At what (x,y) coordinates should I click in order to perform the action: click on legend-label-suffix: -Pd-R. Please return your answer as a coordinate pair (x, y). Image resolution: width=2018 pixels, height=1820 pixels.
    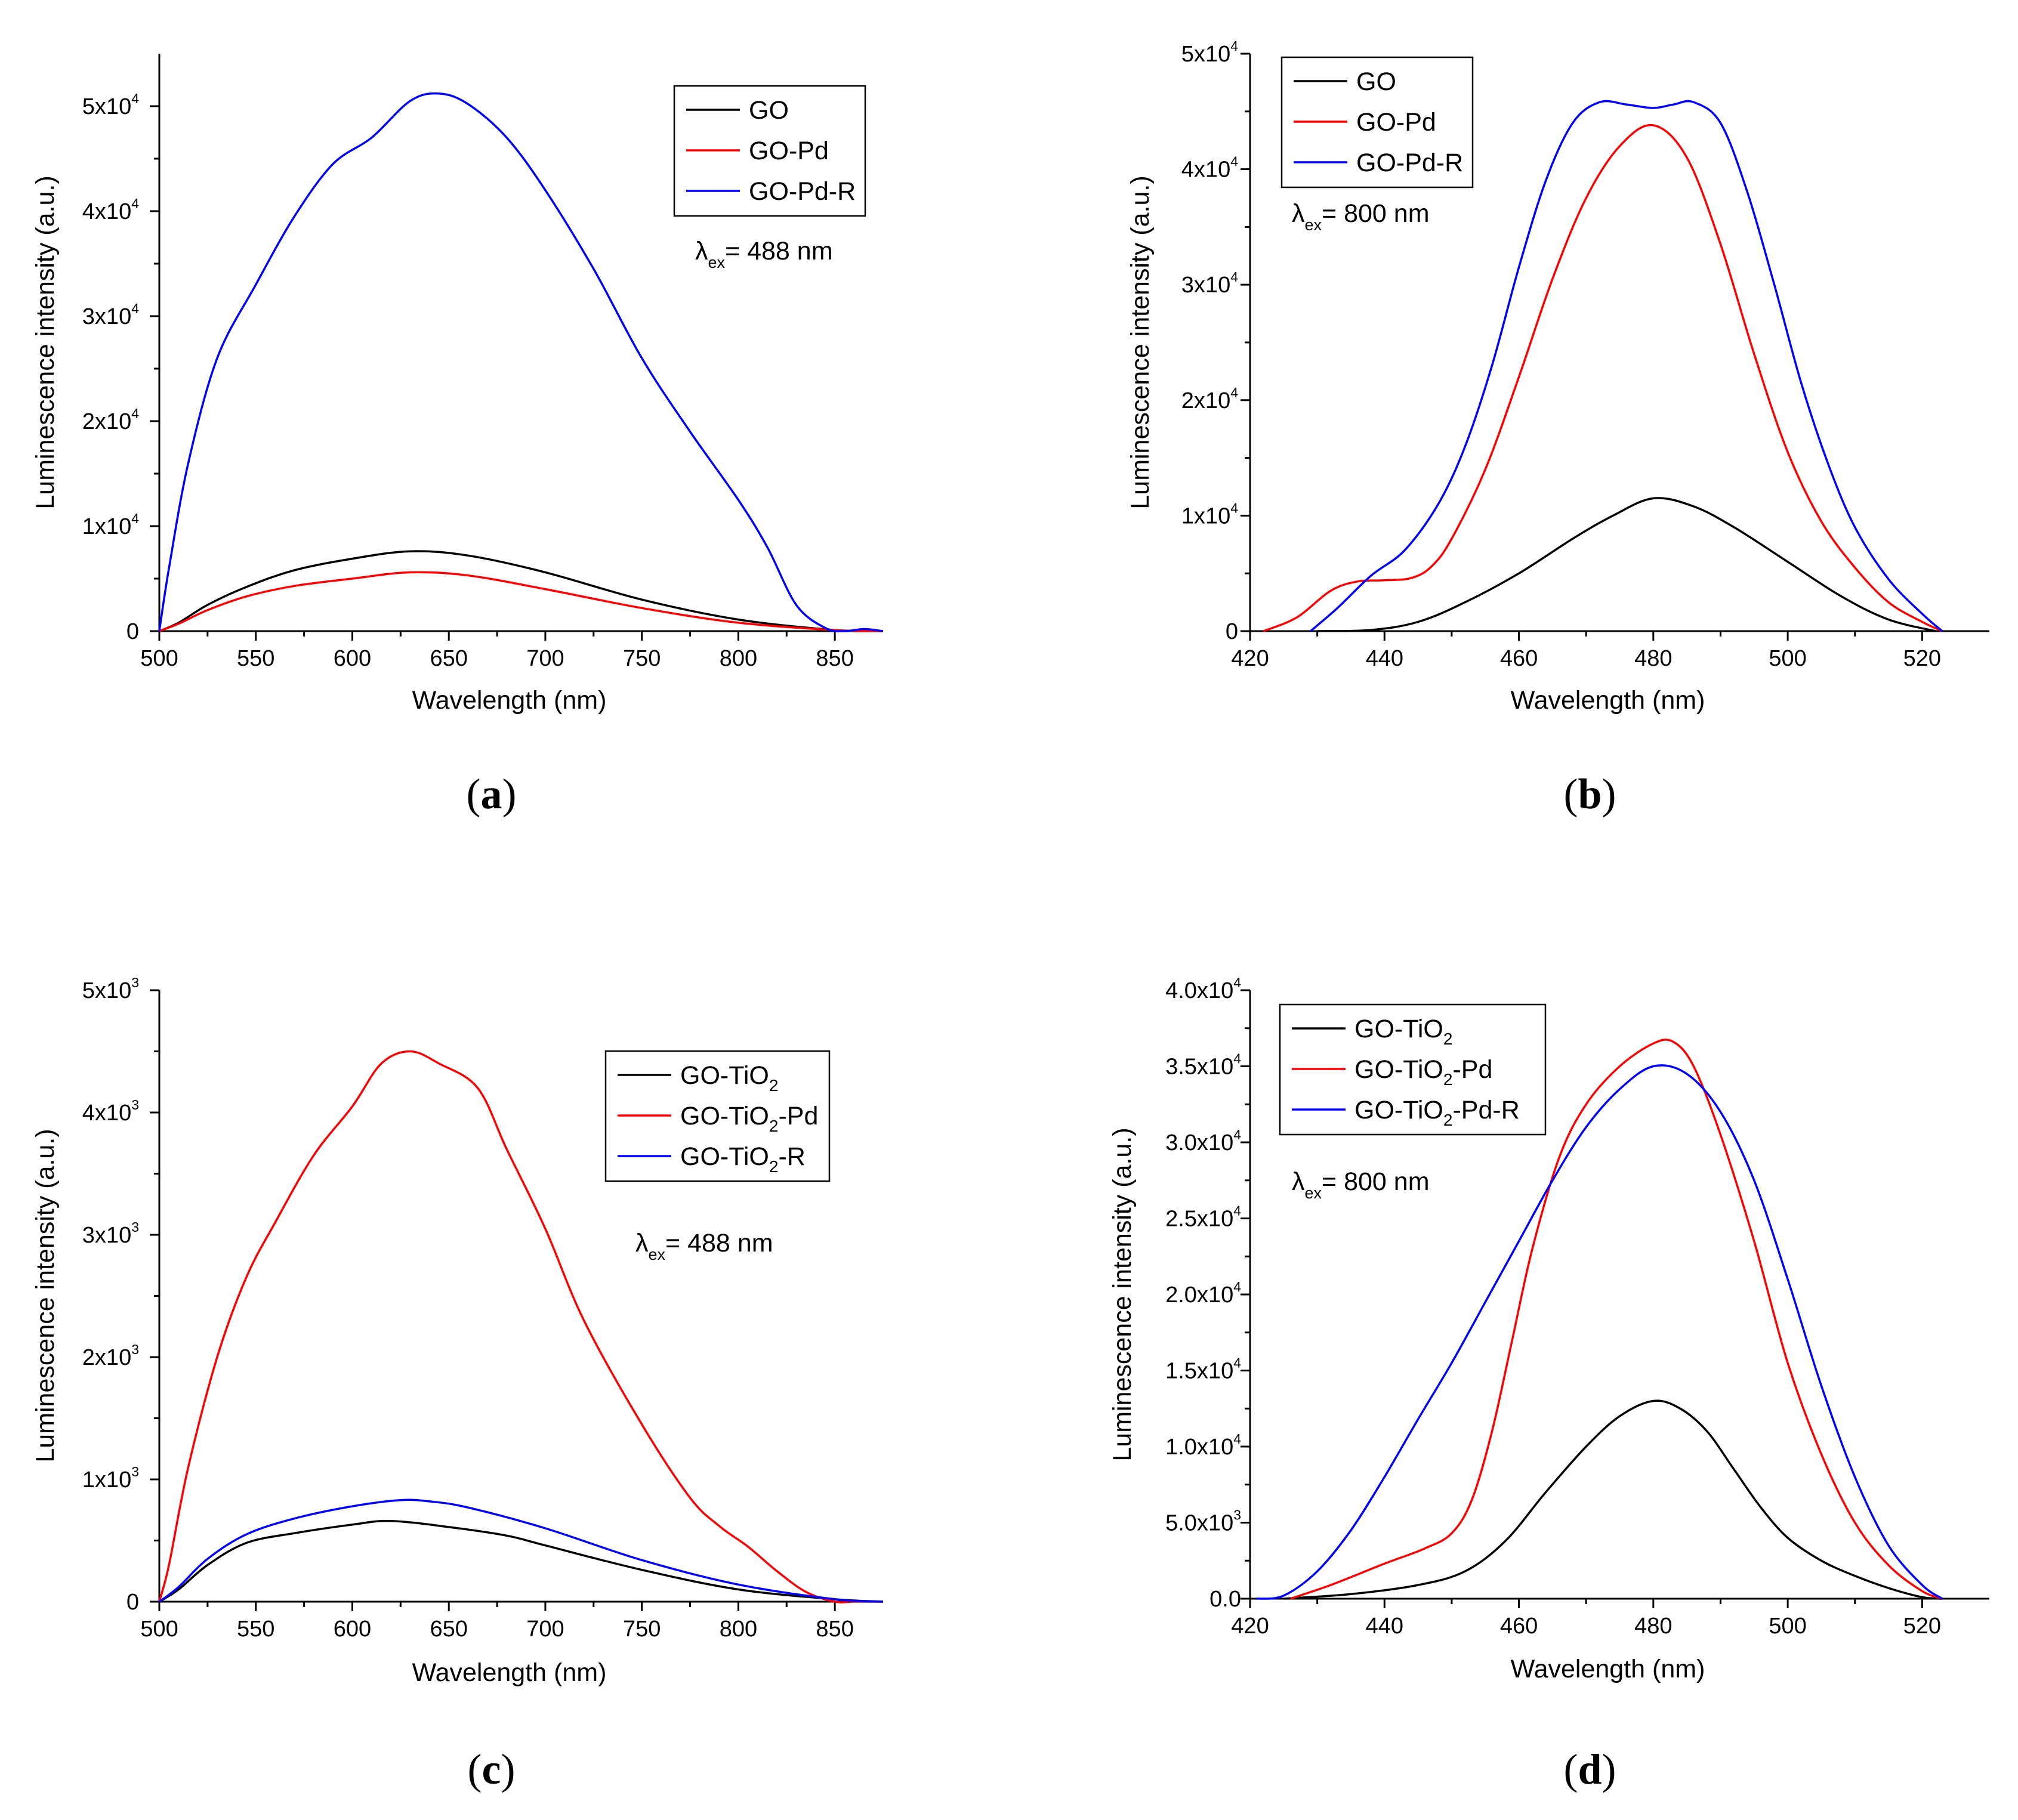
    Looking at the image, I should click on (1485, 1110).